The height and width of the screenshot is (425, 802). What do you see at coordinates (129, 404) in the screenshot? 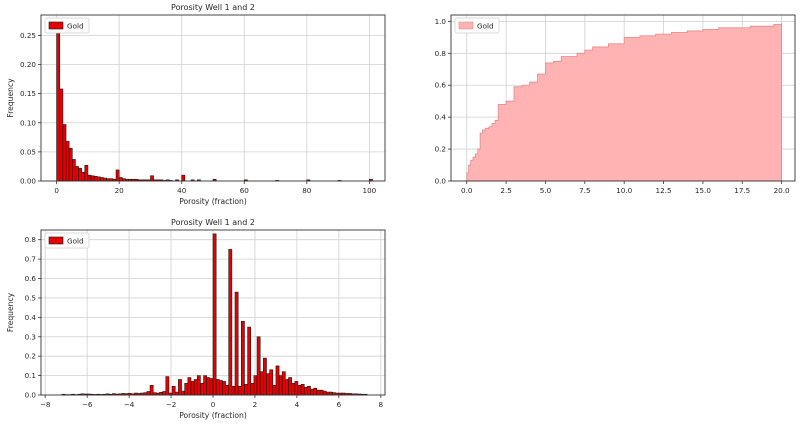
I see `x-tick-label: −4` at bounding box center [129, 404].